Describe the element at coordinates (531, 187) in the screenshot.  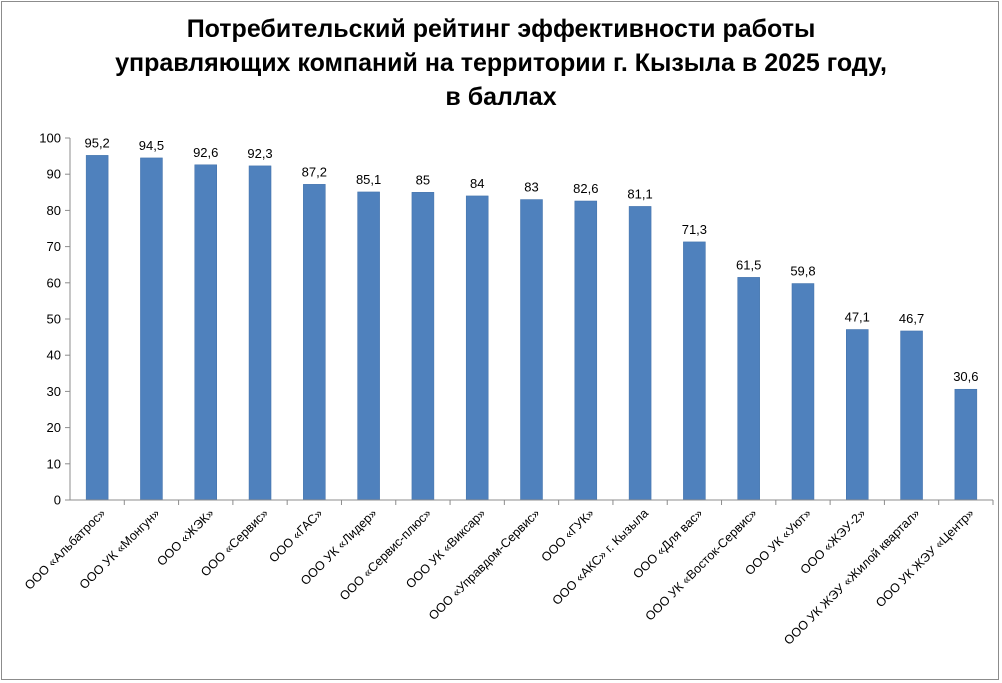
I see `data-label: 83` at that location.